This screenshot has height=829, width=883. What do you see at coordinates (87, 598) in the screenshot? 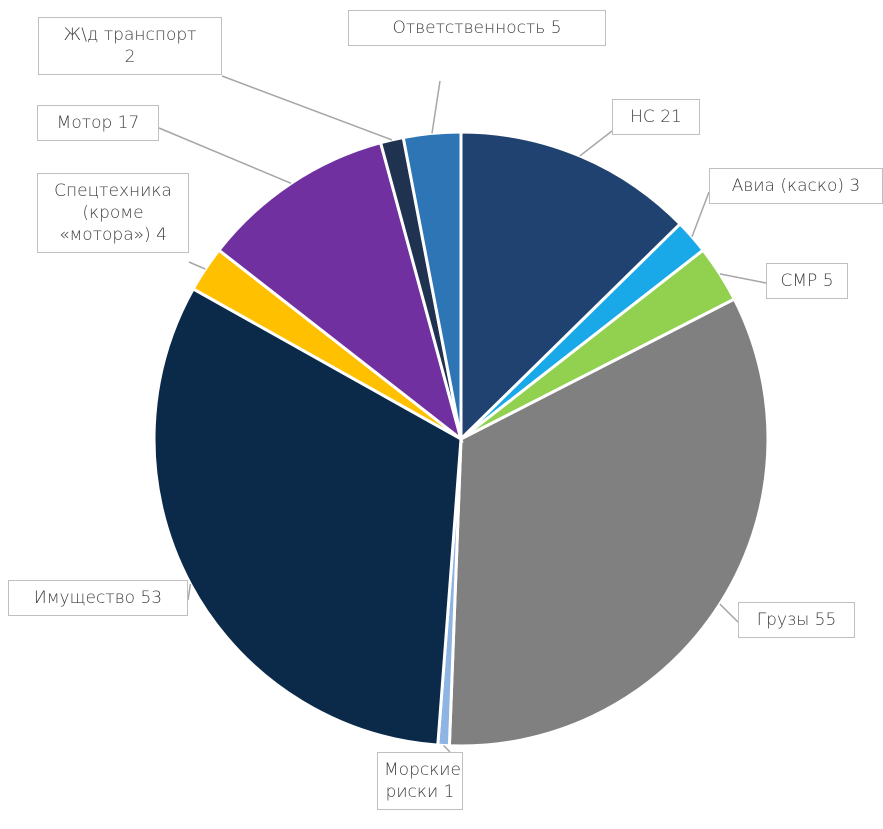
I see `label-category: Имущество` at bounding box center [87, 598].